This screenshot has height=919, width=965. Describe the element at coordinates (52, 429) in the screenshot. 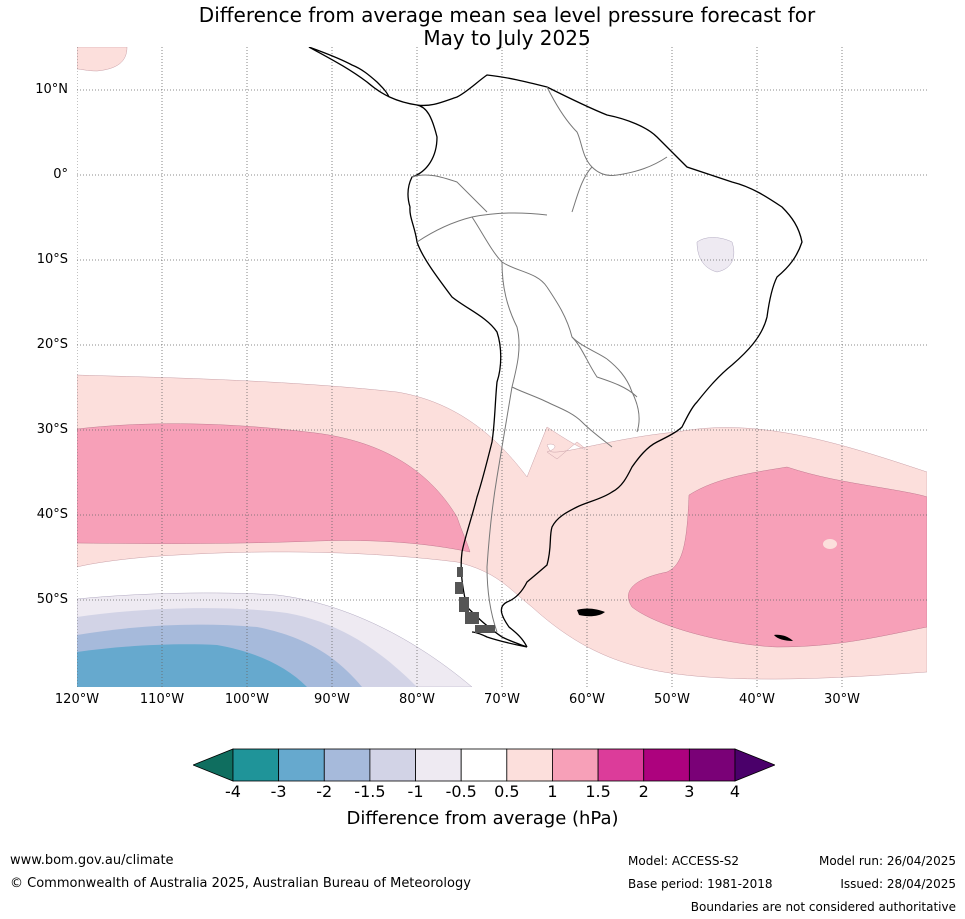

I see `lat-label-30s: 30°S` at that location.